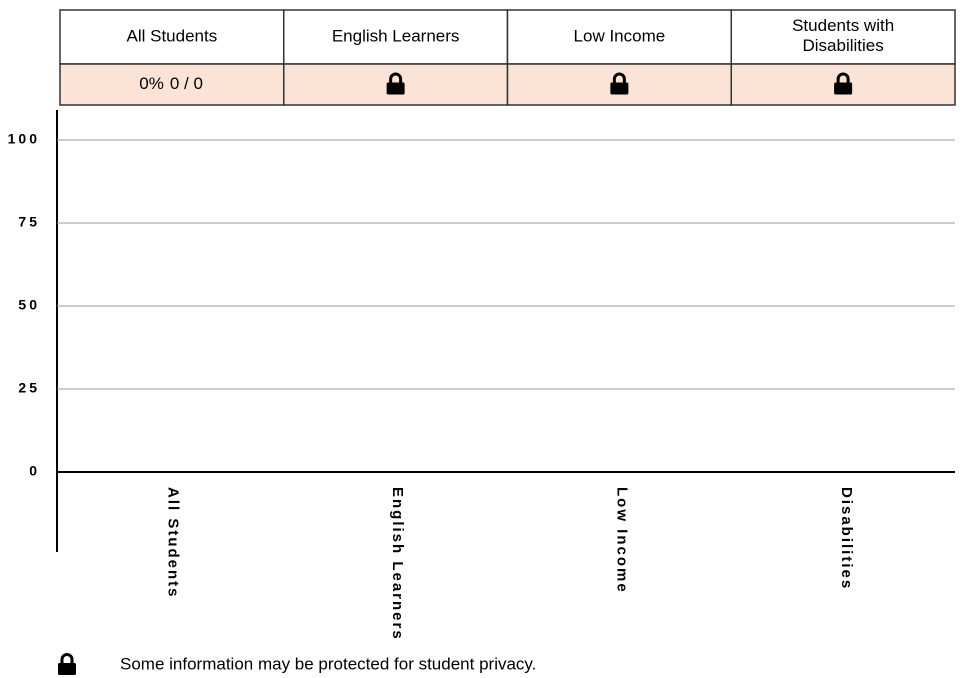  I want to click on y-tick-label: 100, so click(24, 139).